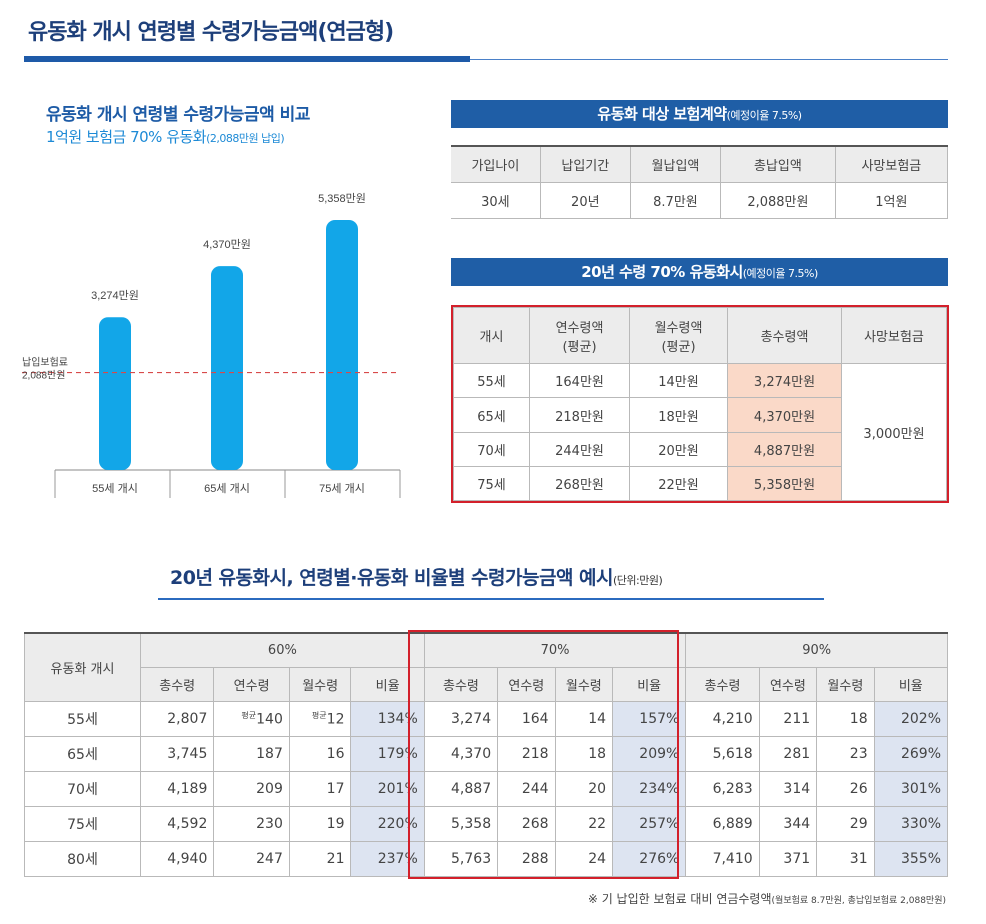 The image size is (986, 924). I want to click on reference-label: 납입보험료, so click(45, 362).